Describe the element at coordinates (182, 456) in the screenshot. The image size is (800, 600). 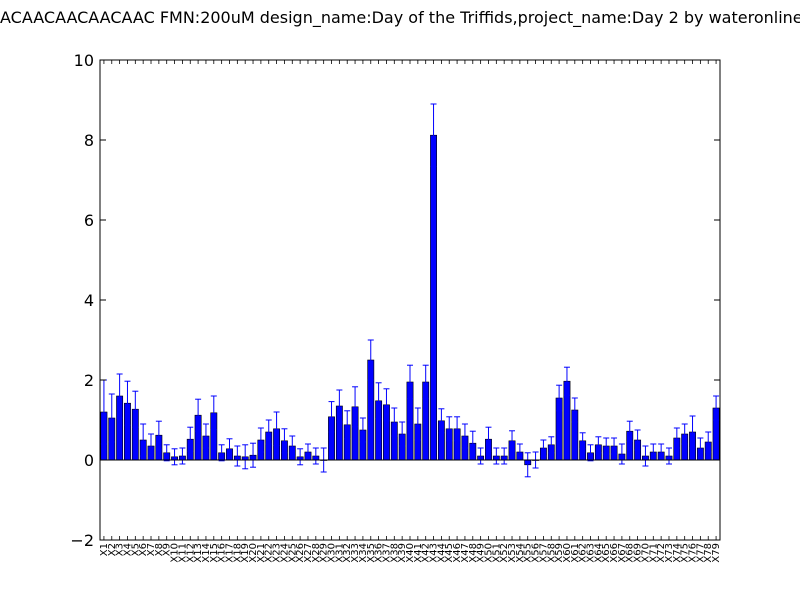
I see `error-bar-X11` at that location.